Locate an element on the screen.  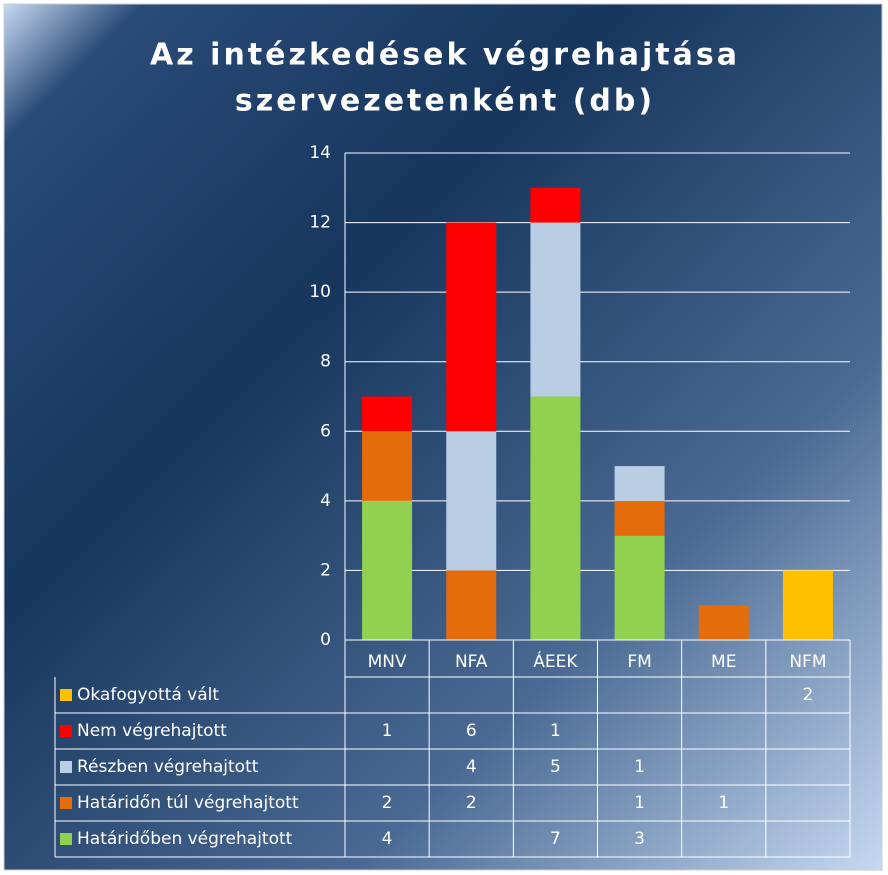
x-tick-label: NFM is located at coordinates (807, 662).